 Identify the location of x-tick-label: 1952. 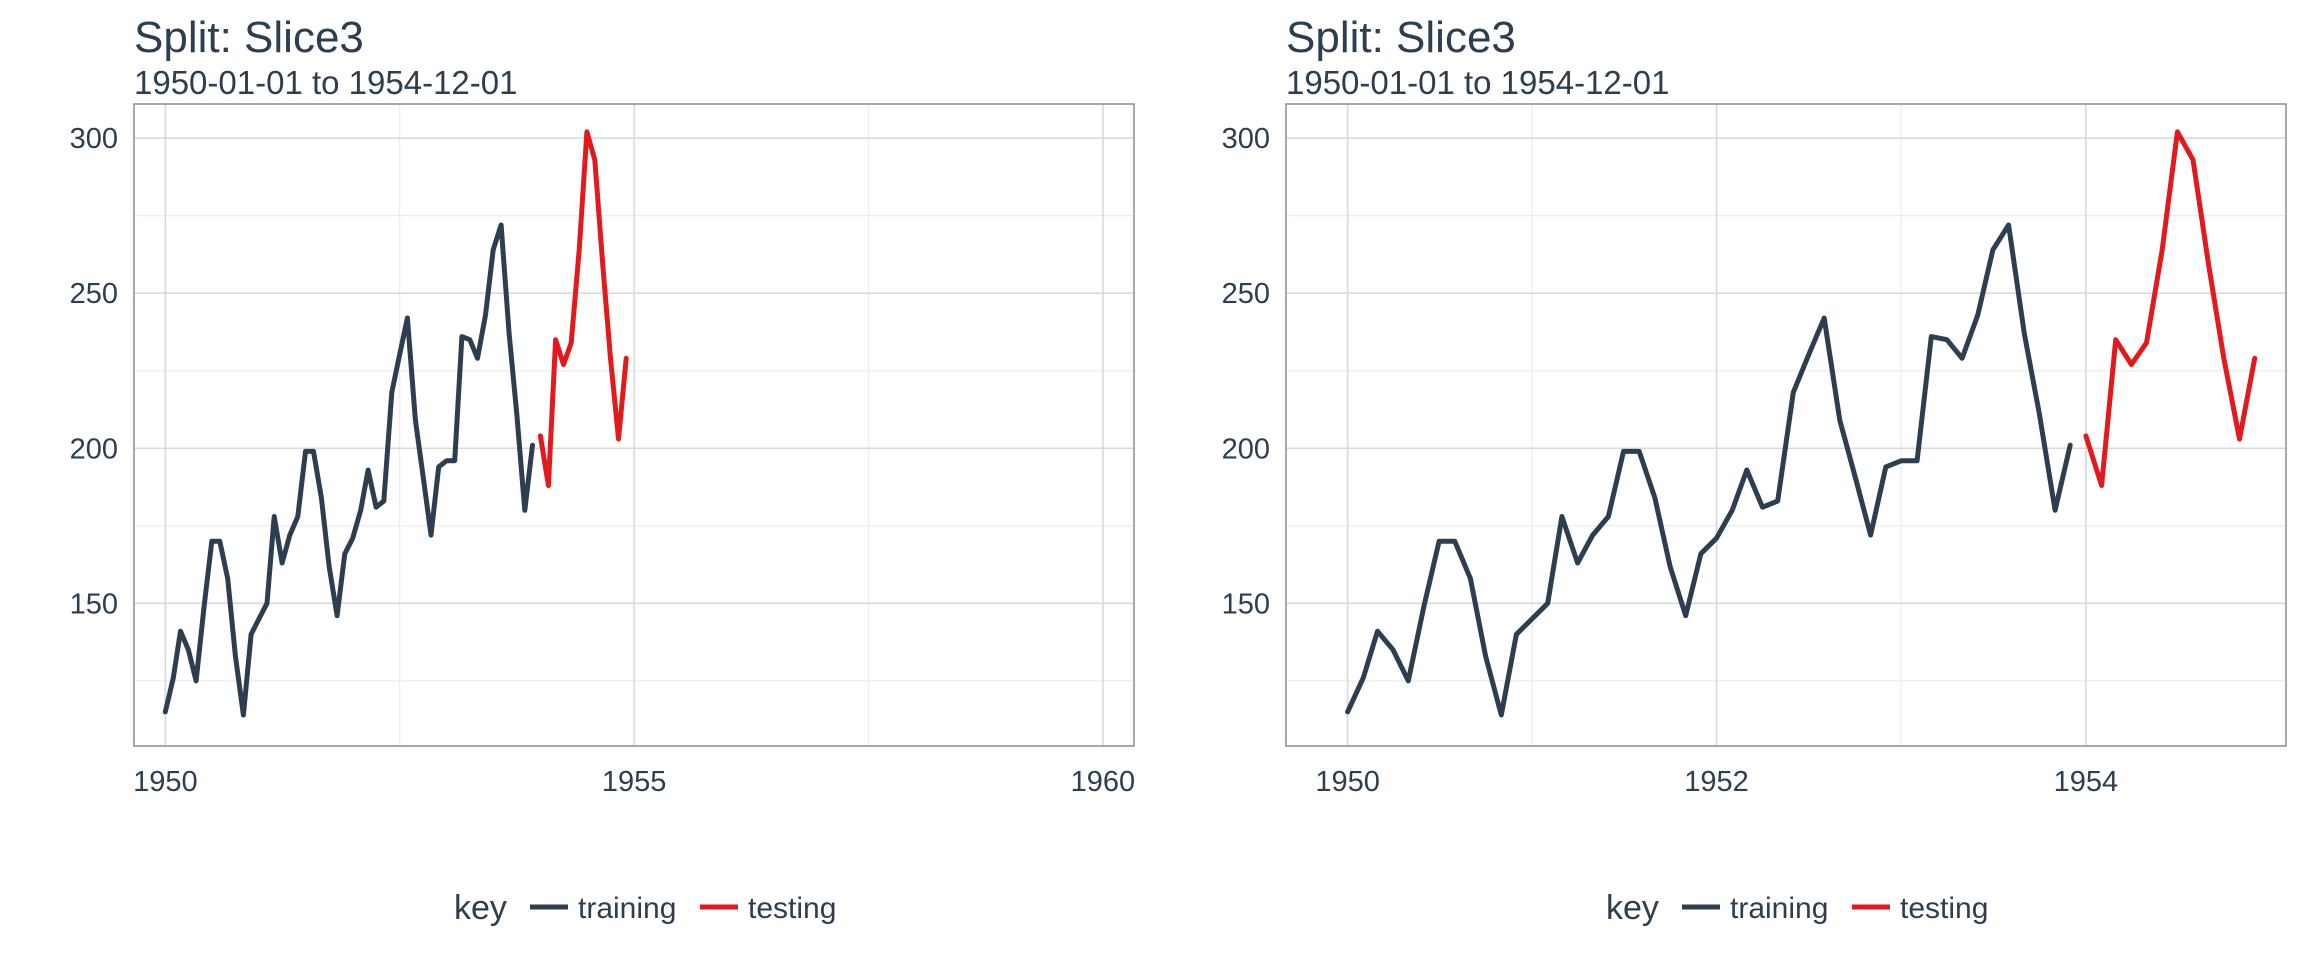
(1716, 782).